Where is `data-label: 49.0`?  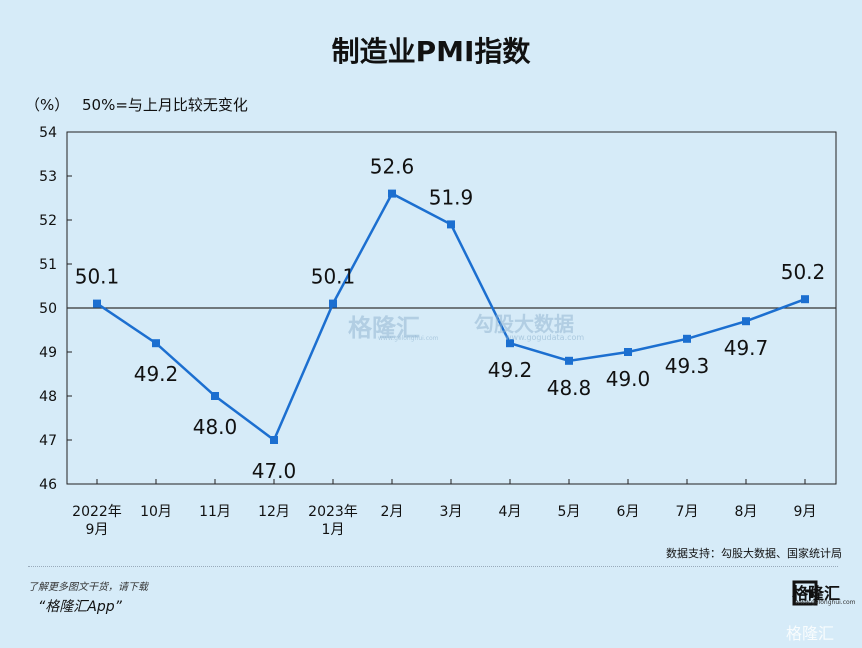
data-label: 49.0 is located at coordinates (628, 379).